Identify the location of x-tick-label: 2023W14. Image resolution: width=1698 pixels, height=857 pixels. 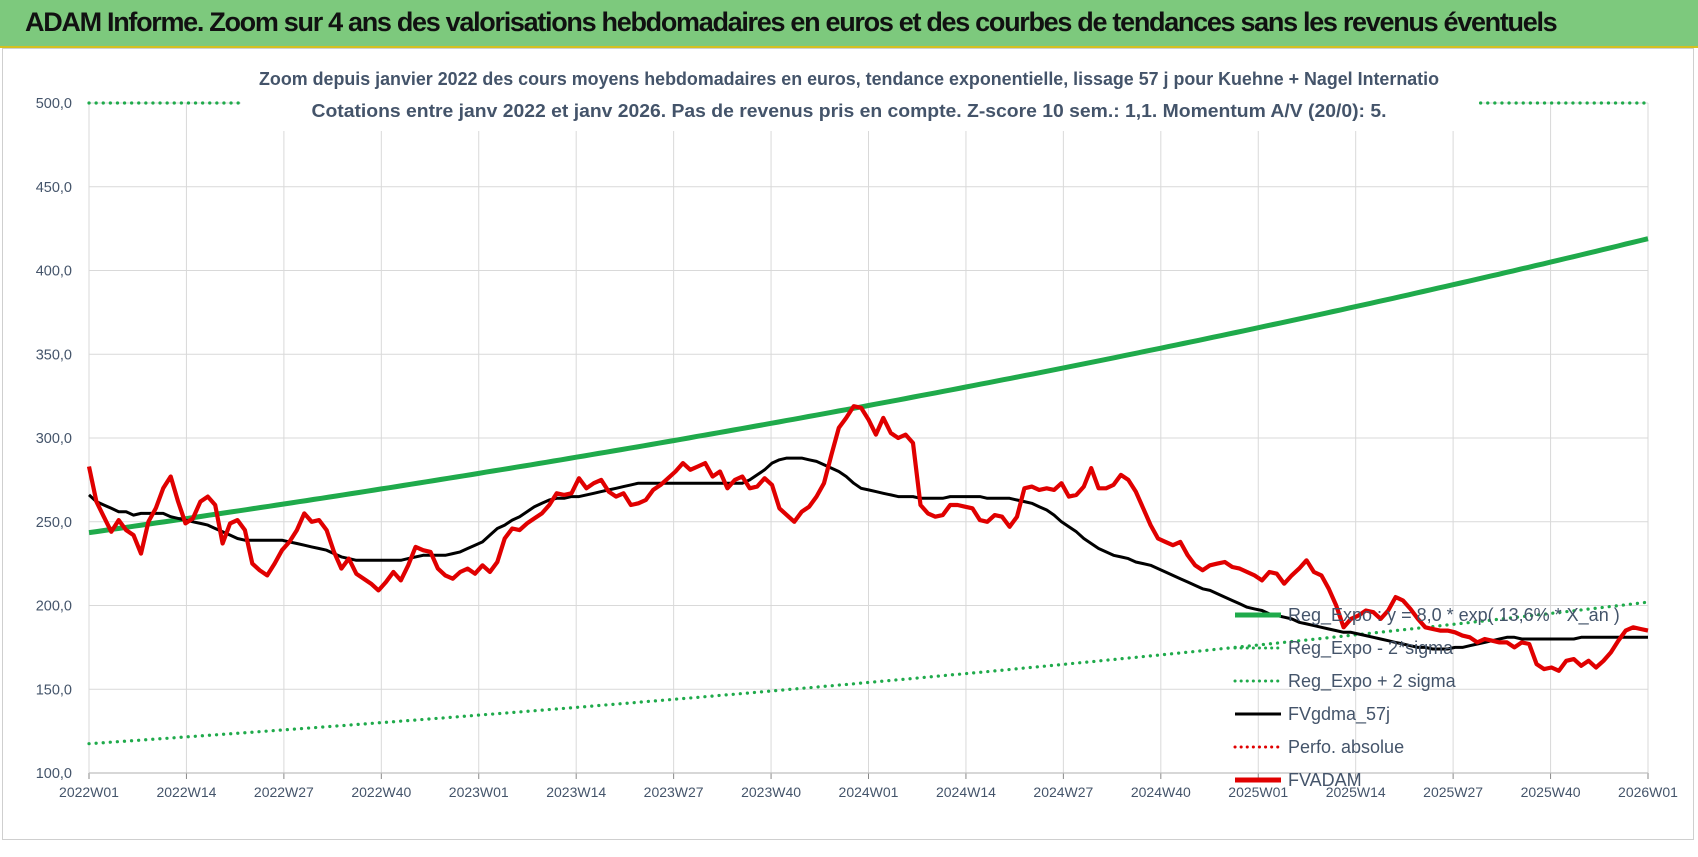
(576, 792).